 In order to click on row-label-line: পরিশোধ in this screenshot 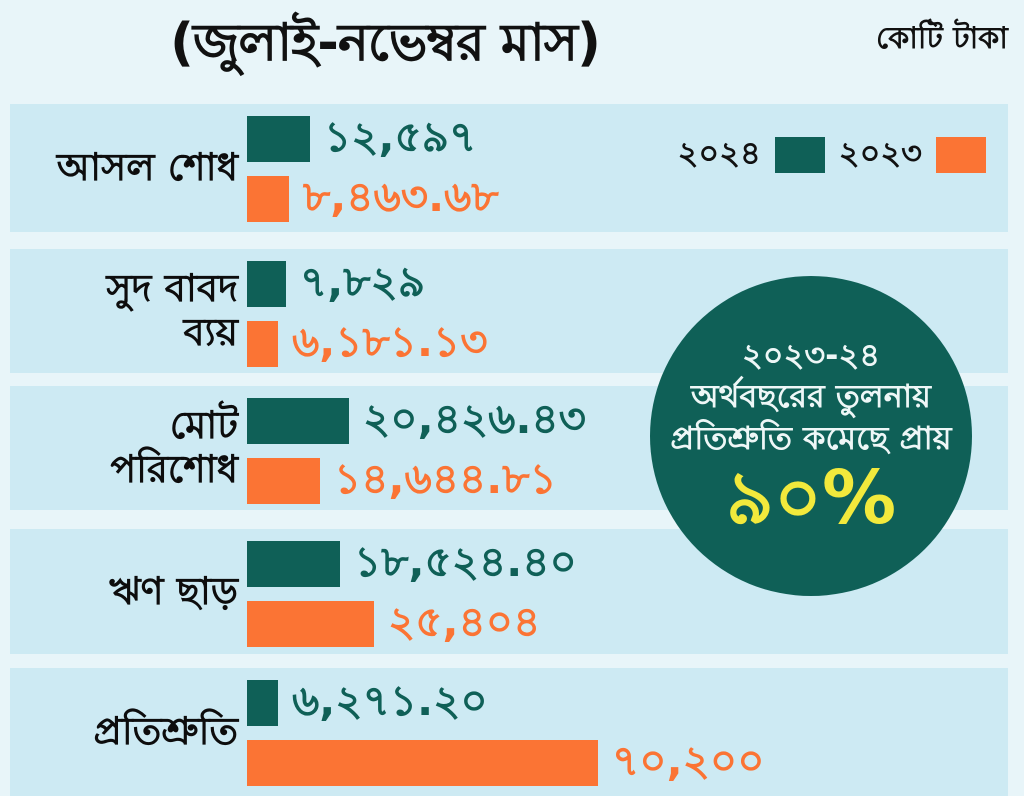, I will do `click(174, 469)`.